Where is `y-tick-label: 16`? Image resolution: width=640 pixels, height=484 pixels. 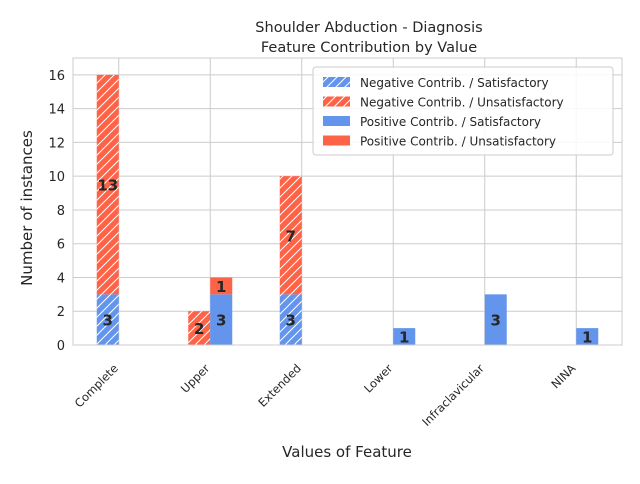
y-tick-label: 16 is located at coordinates (56, 76).